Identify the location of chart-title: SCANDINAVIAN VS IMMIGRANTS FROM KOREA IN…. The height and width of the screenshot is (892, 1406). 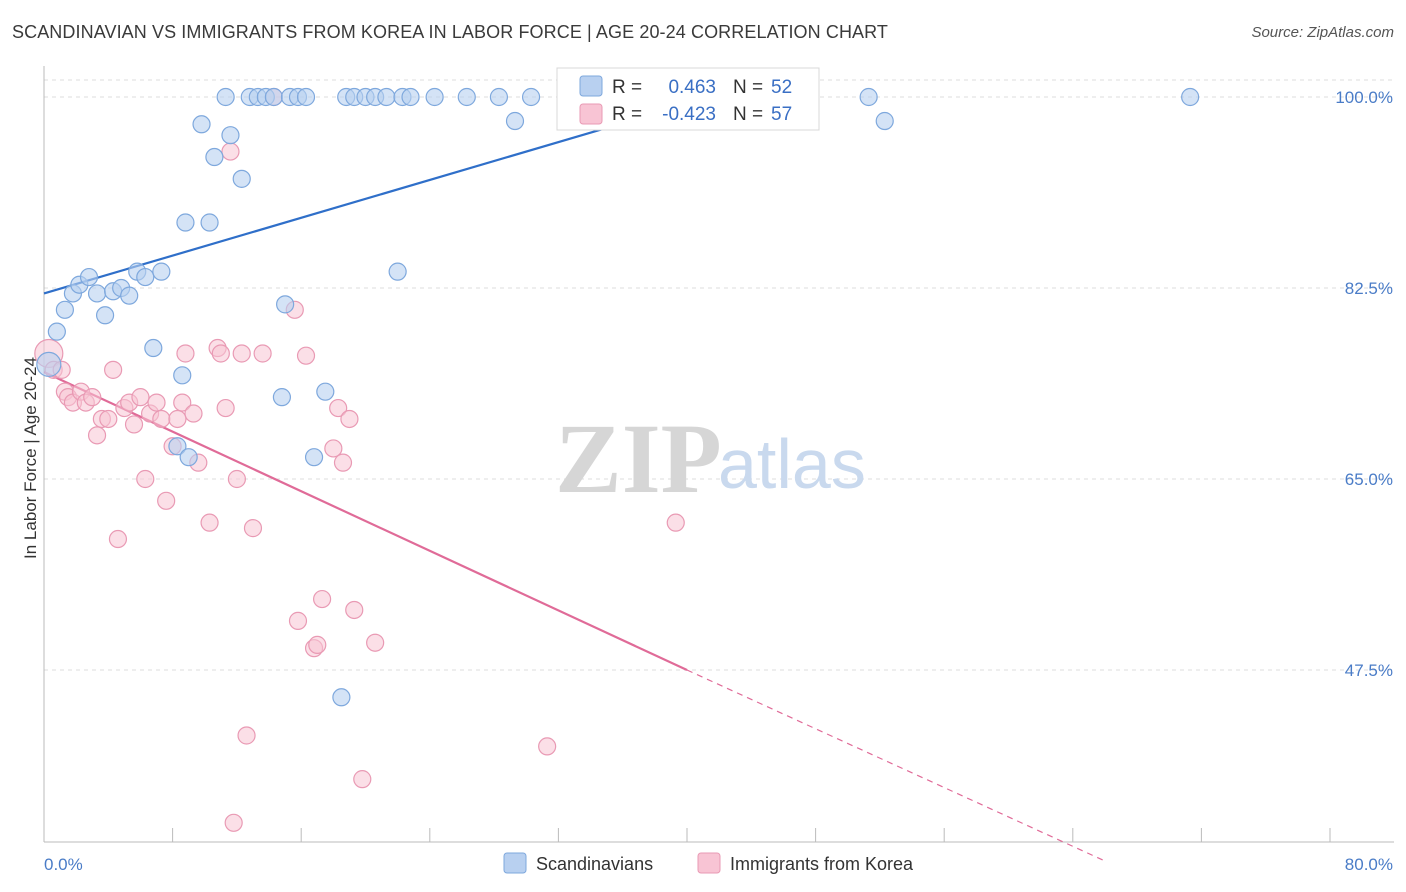
(450, 32).